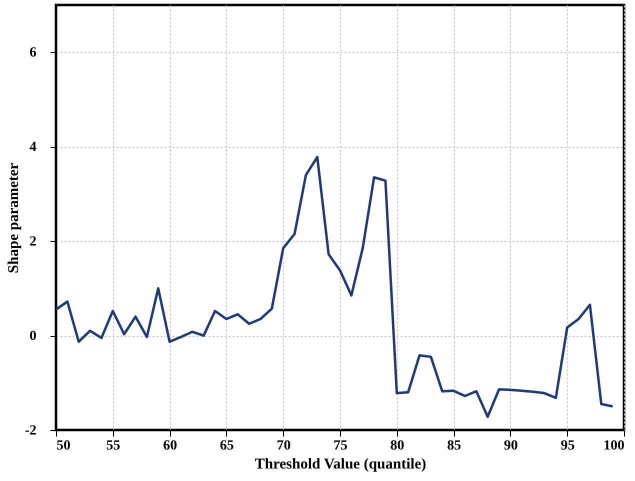 This screenshot has width=635, height=481. What do you see at coordinates (341, 446) in the screenshot?
I see `x-tick-label: 75` at bounding box center [341, 446].